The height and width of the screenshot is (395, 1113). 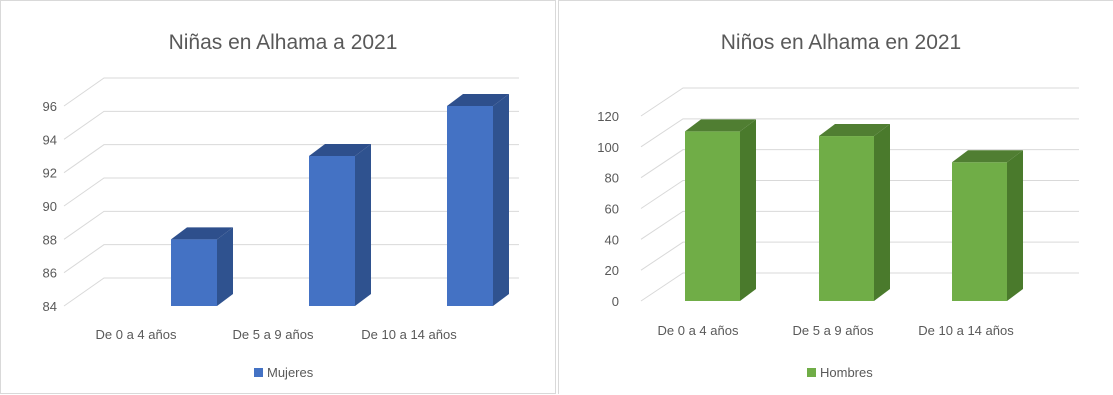 I want to click on chart-title: Niñas en Alhama a 2021, so click(x=283, y=42).